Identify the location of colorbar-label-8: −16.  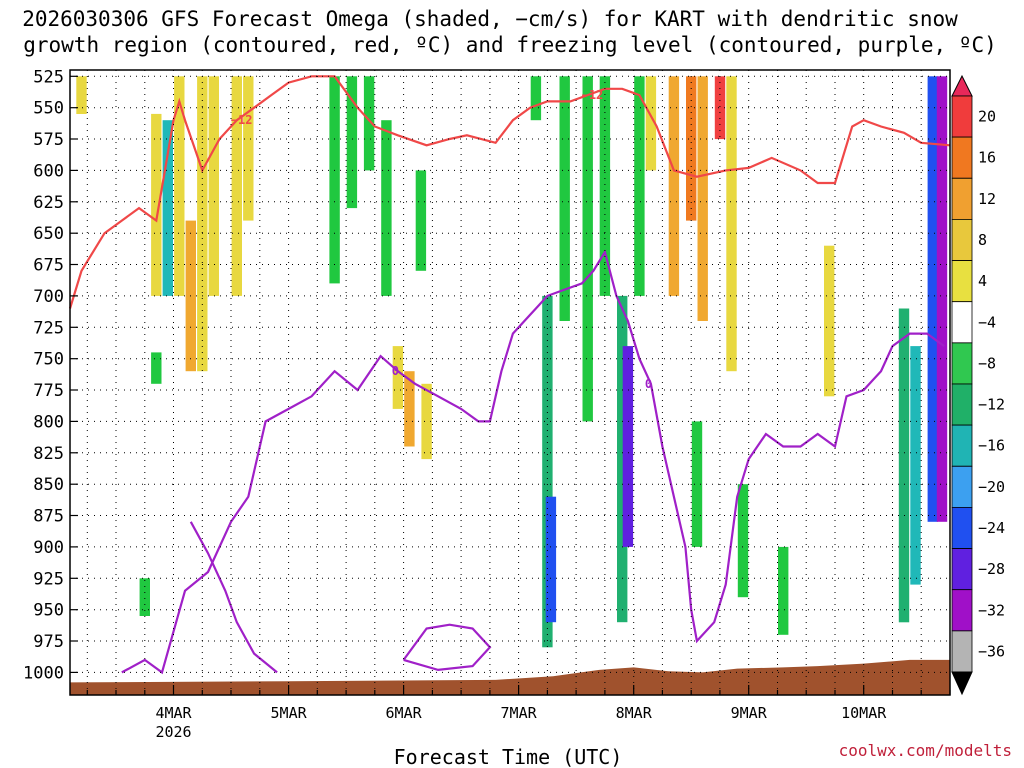
(991, 446).